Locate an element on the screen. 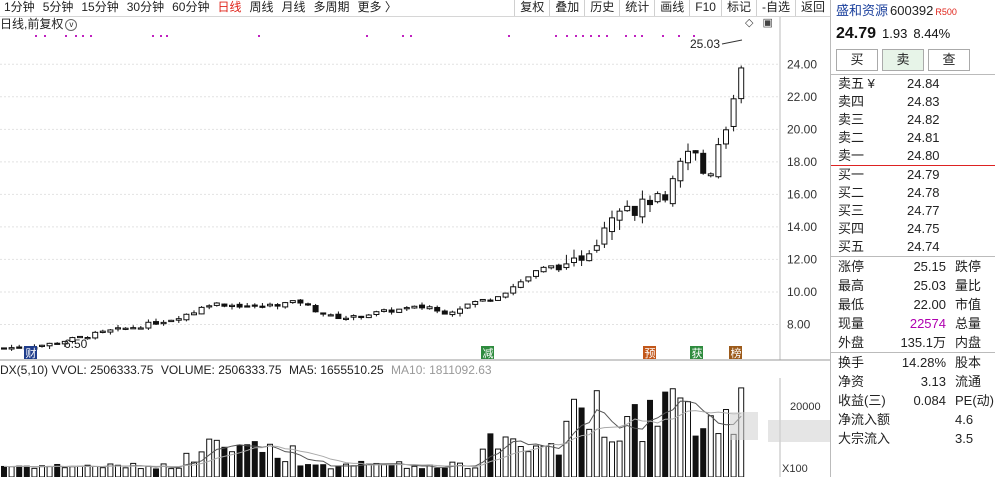 The width and height of the screenshot is (995, 477). price-tick-label: 24.00 is located at coordinates (802, 64).